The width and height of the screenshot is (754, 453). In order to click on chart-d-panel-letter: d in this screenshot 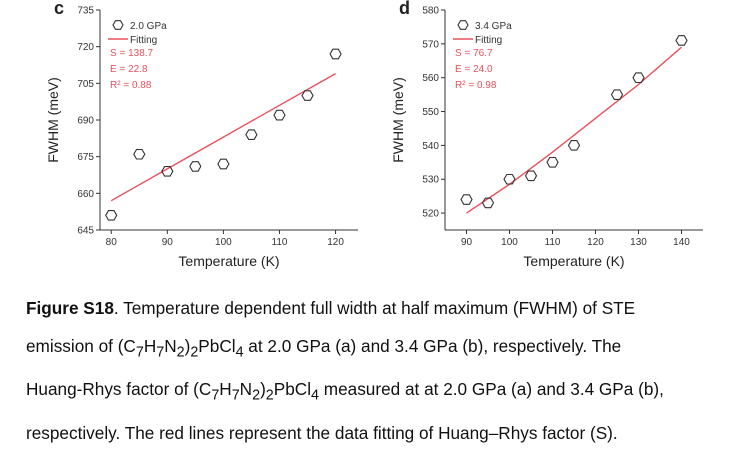, I will do `click(404, 9)`.